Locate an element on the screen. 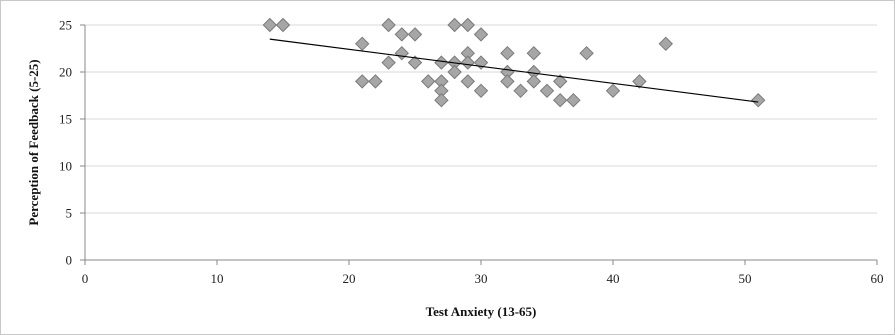  x-tick-label: 50 is located at coordinates (745, 278).